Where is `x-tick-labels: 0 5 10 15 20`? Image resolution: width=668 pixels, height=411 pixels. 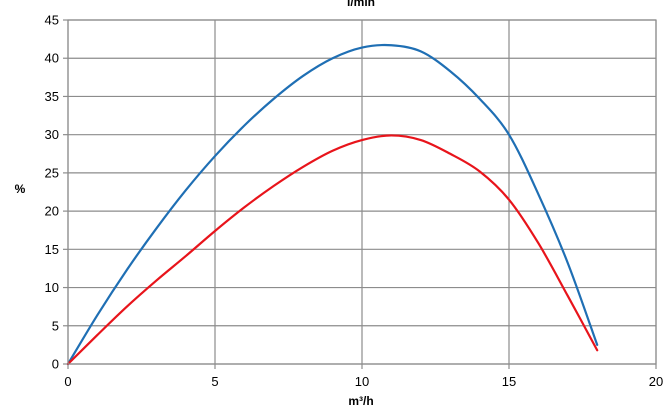 x-tick-labels: 0 5 10 15 20 is located at coordinates (363, 381).